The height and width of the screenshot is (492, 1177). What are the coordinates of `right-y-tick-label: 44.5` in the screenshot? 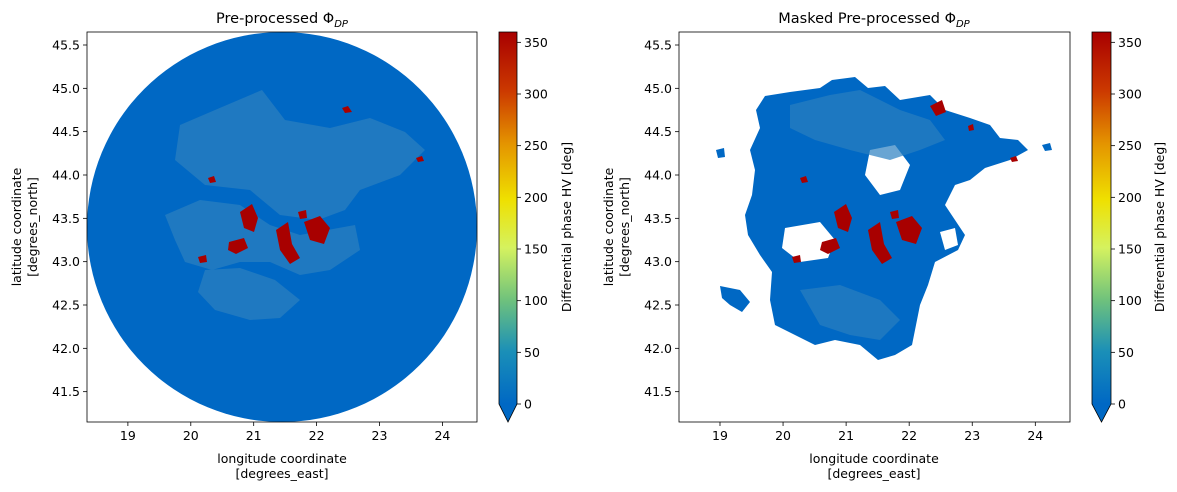 It's located at (658, 131).